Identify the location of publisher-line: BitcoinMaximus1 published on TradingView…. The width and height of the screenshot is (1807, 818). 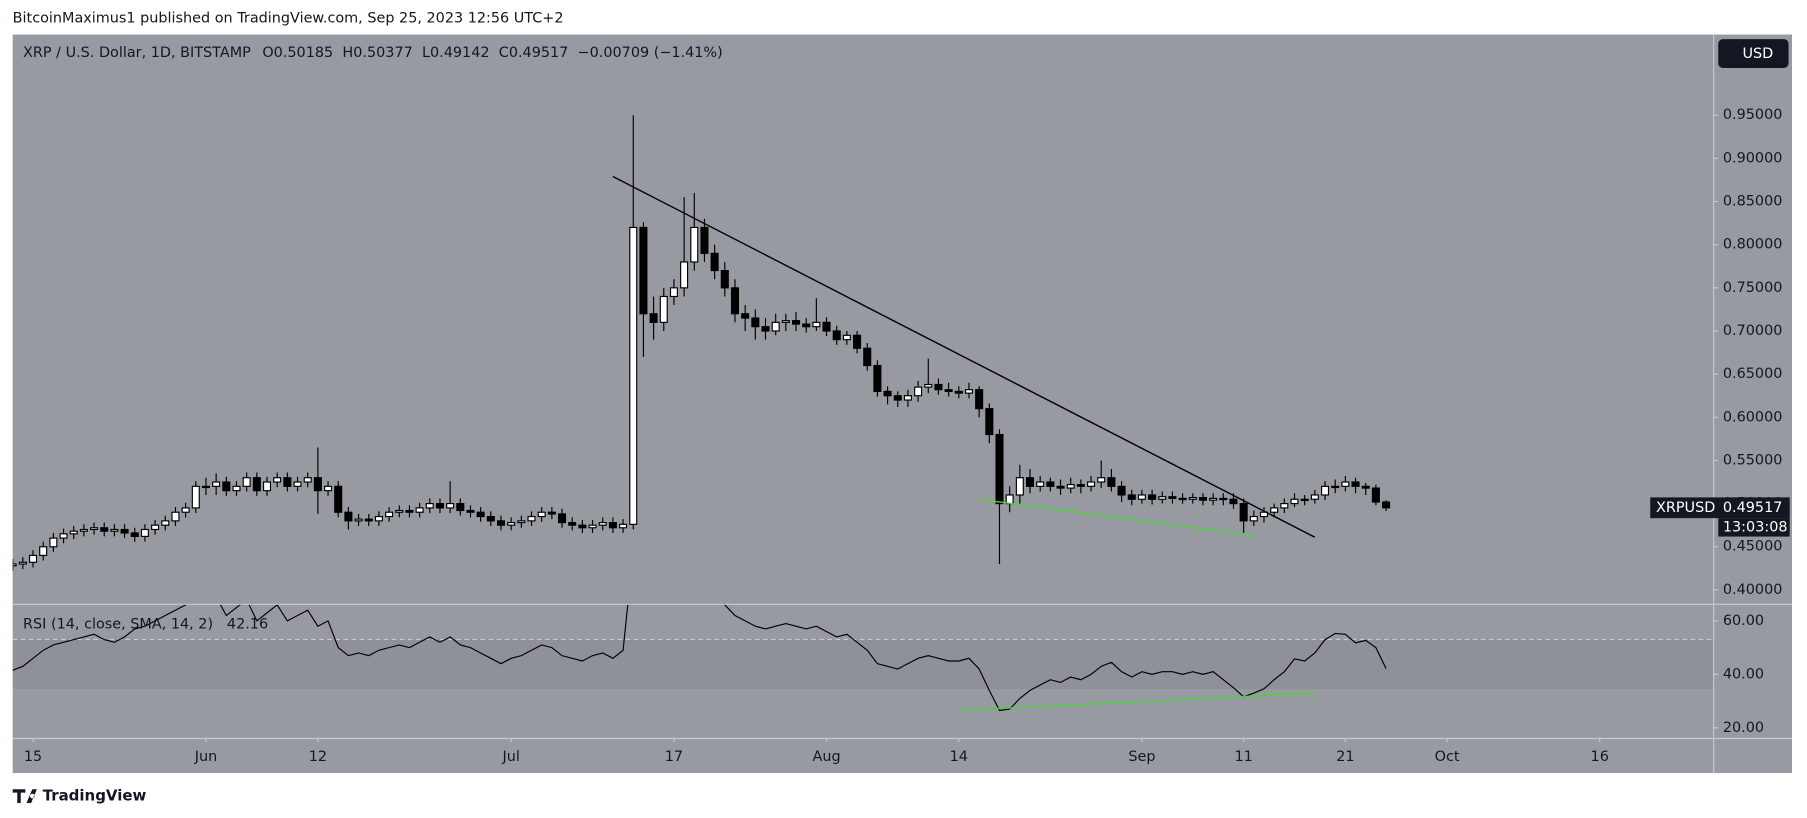
(288, 18).